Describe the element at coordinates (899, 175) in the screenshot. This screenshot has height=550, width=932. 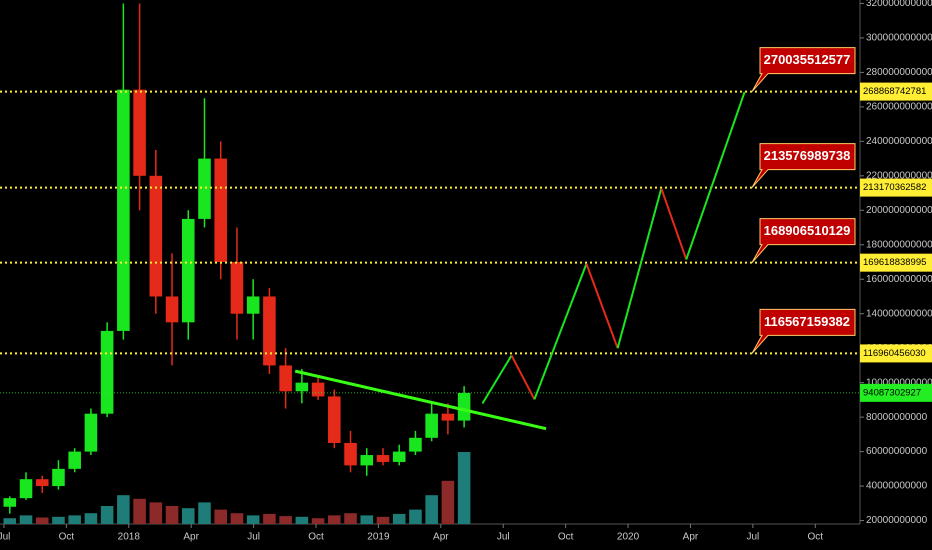
I see `y-tick-label: 220000000000` at that location.